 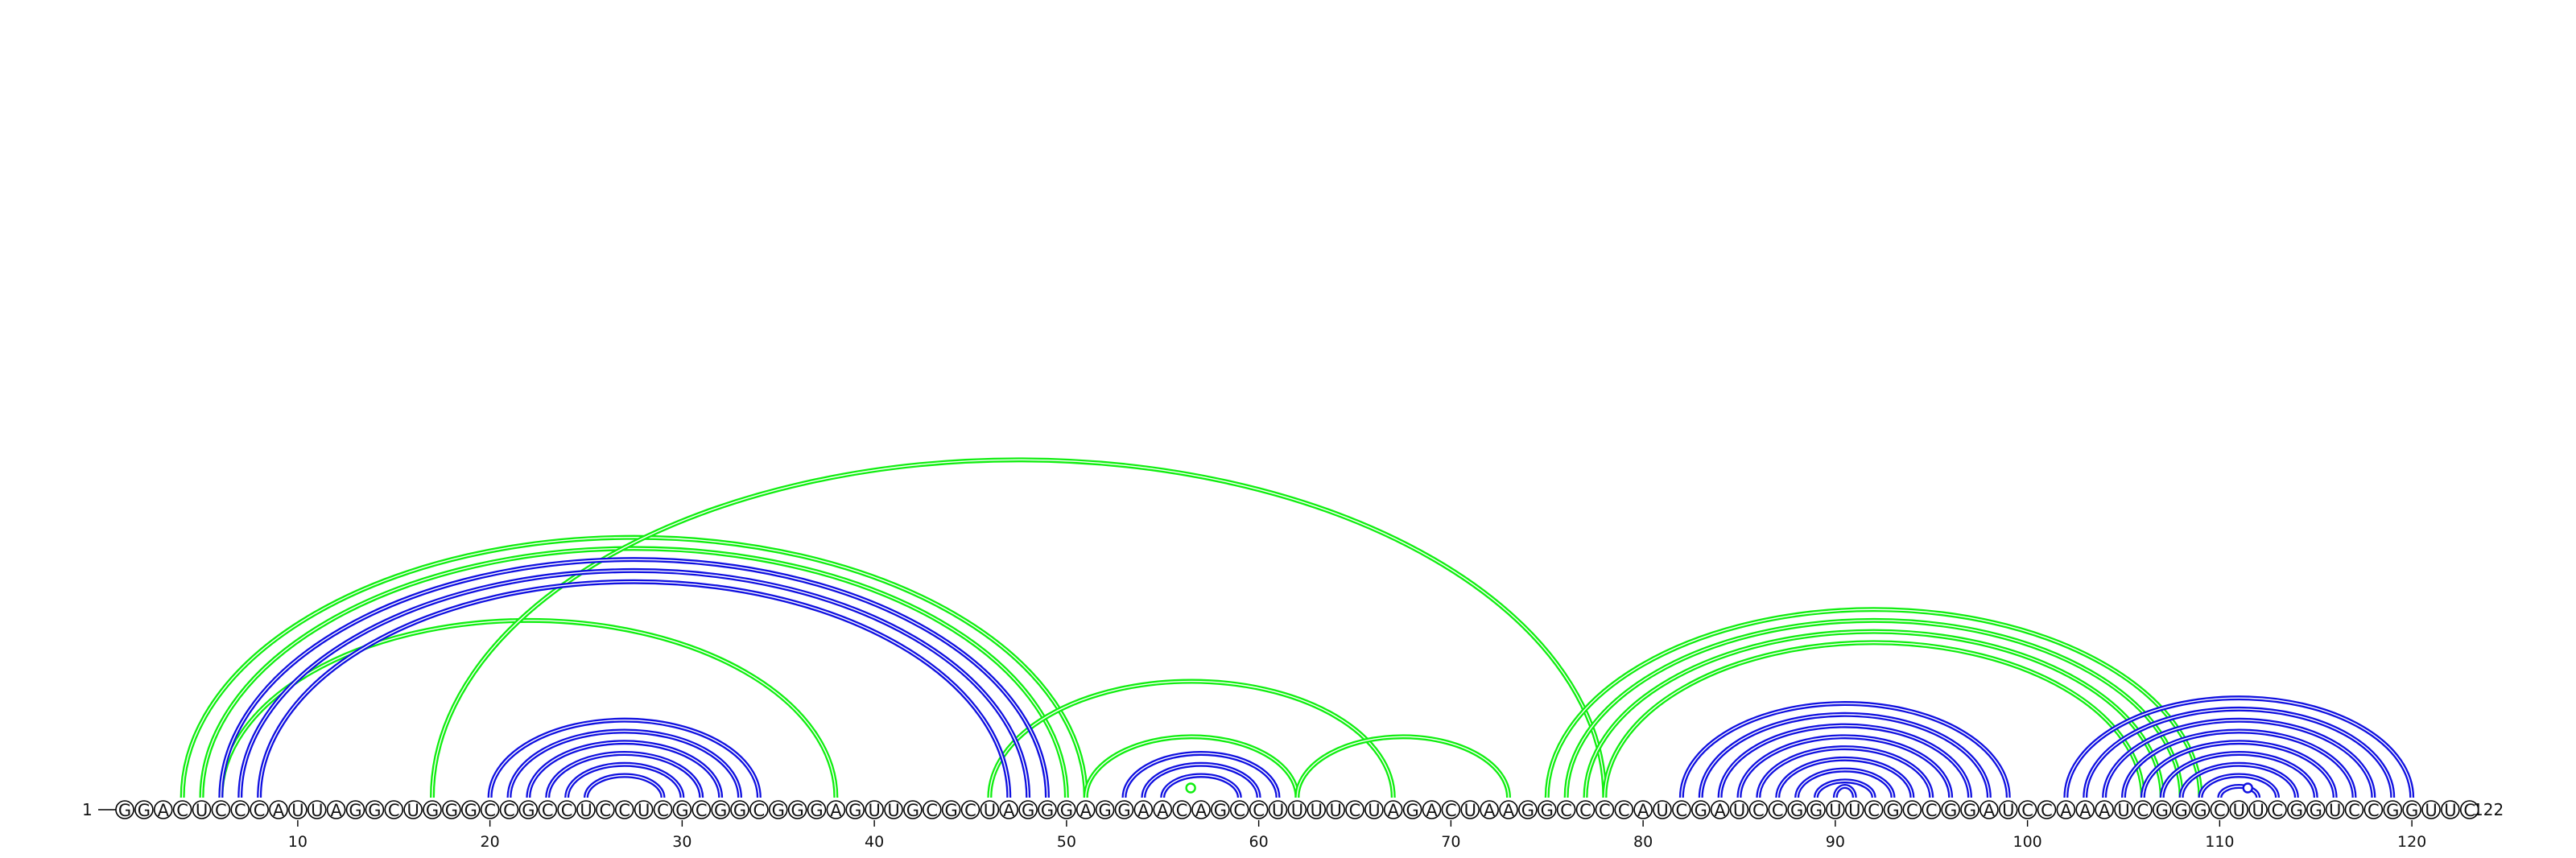 What do you see at coordinates (1288, 830) in the screenshot?
I see `position-axis: 10 20 30 40 50 60 70 80 90 100 110 120` at bounding box center [1288, 830].